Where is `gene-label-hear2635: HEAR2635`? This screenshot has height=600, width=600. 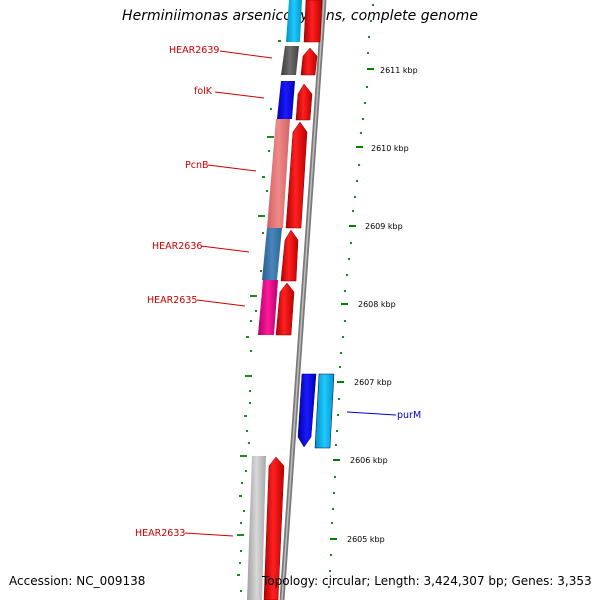
gene-label-hear2635: HEAR2635 is located at coordinates (172, 300).